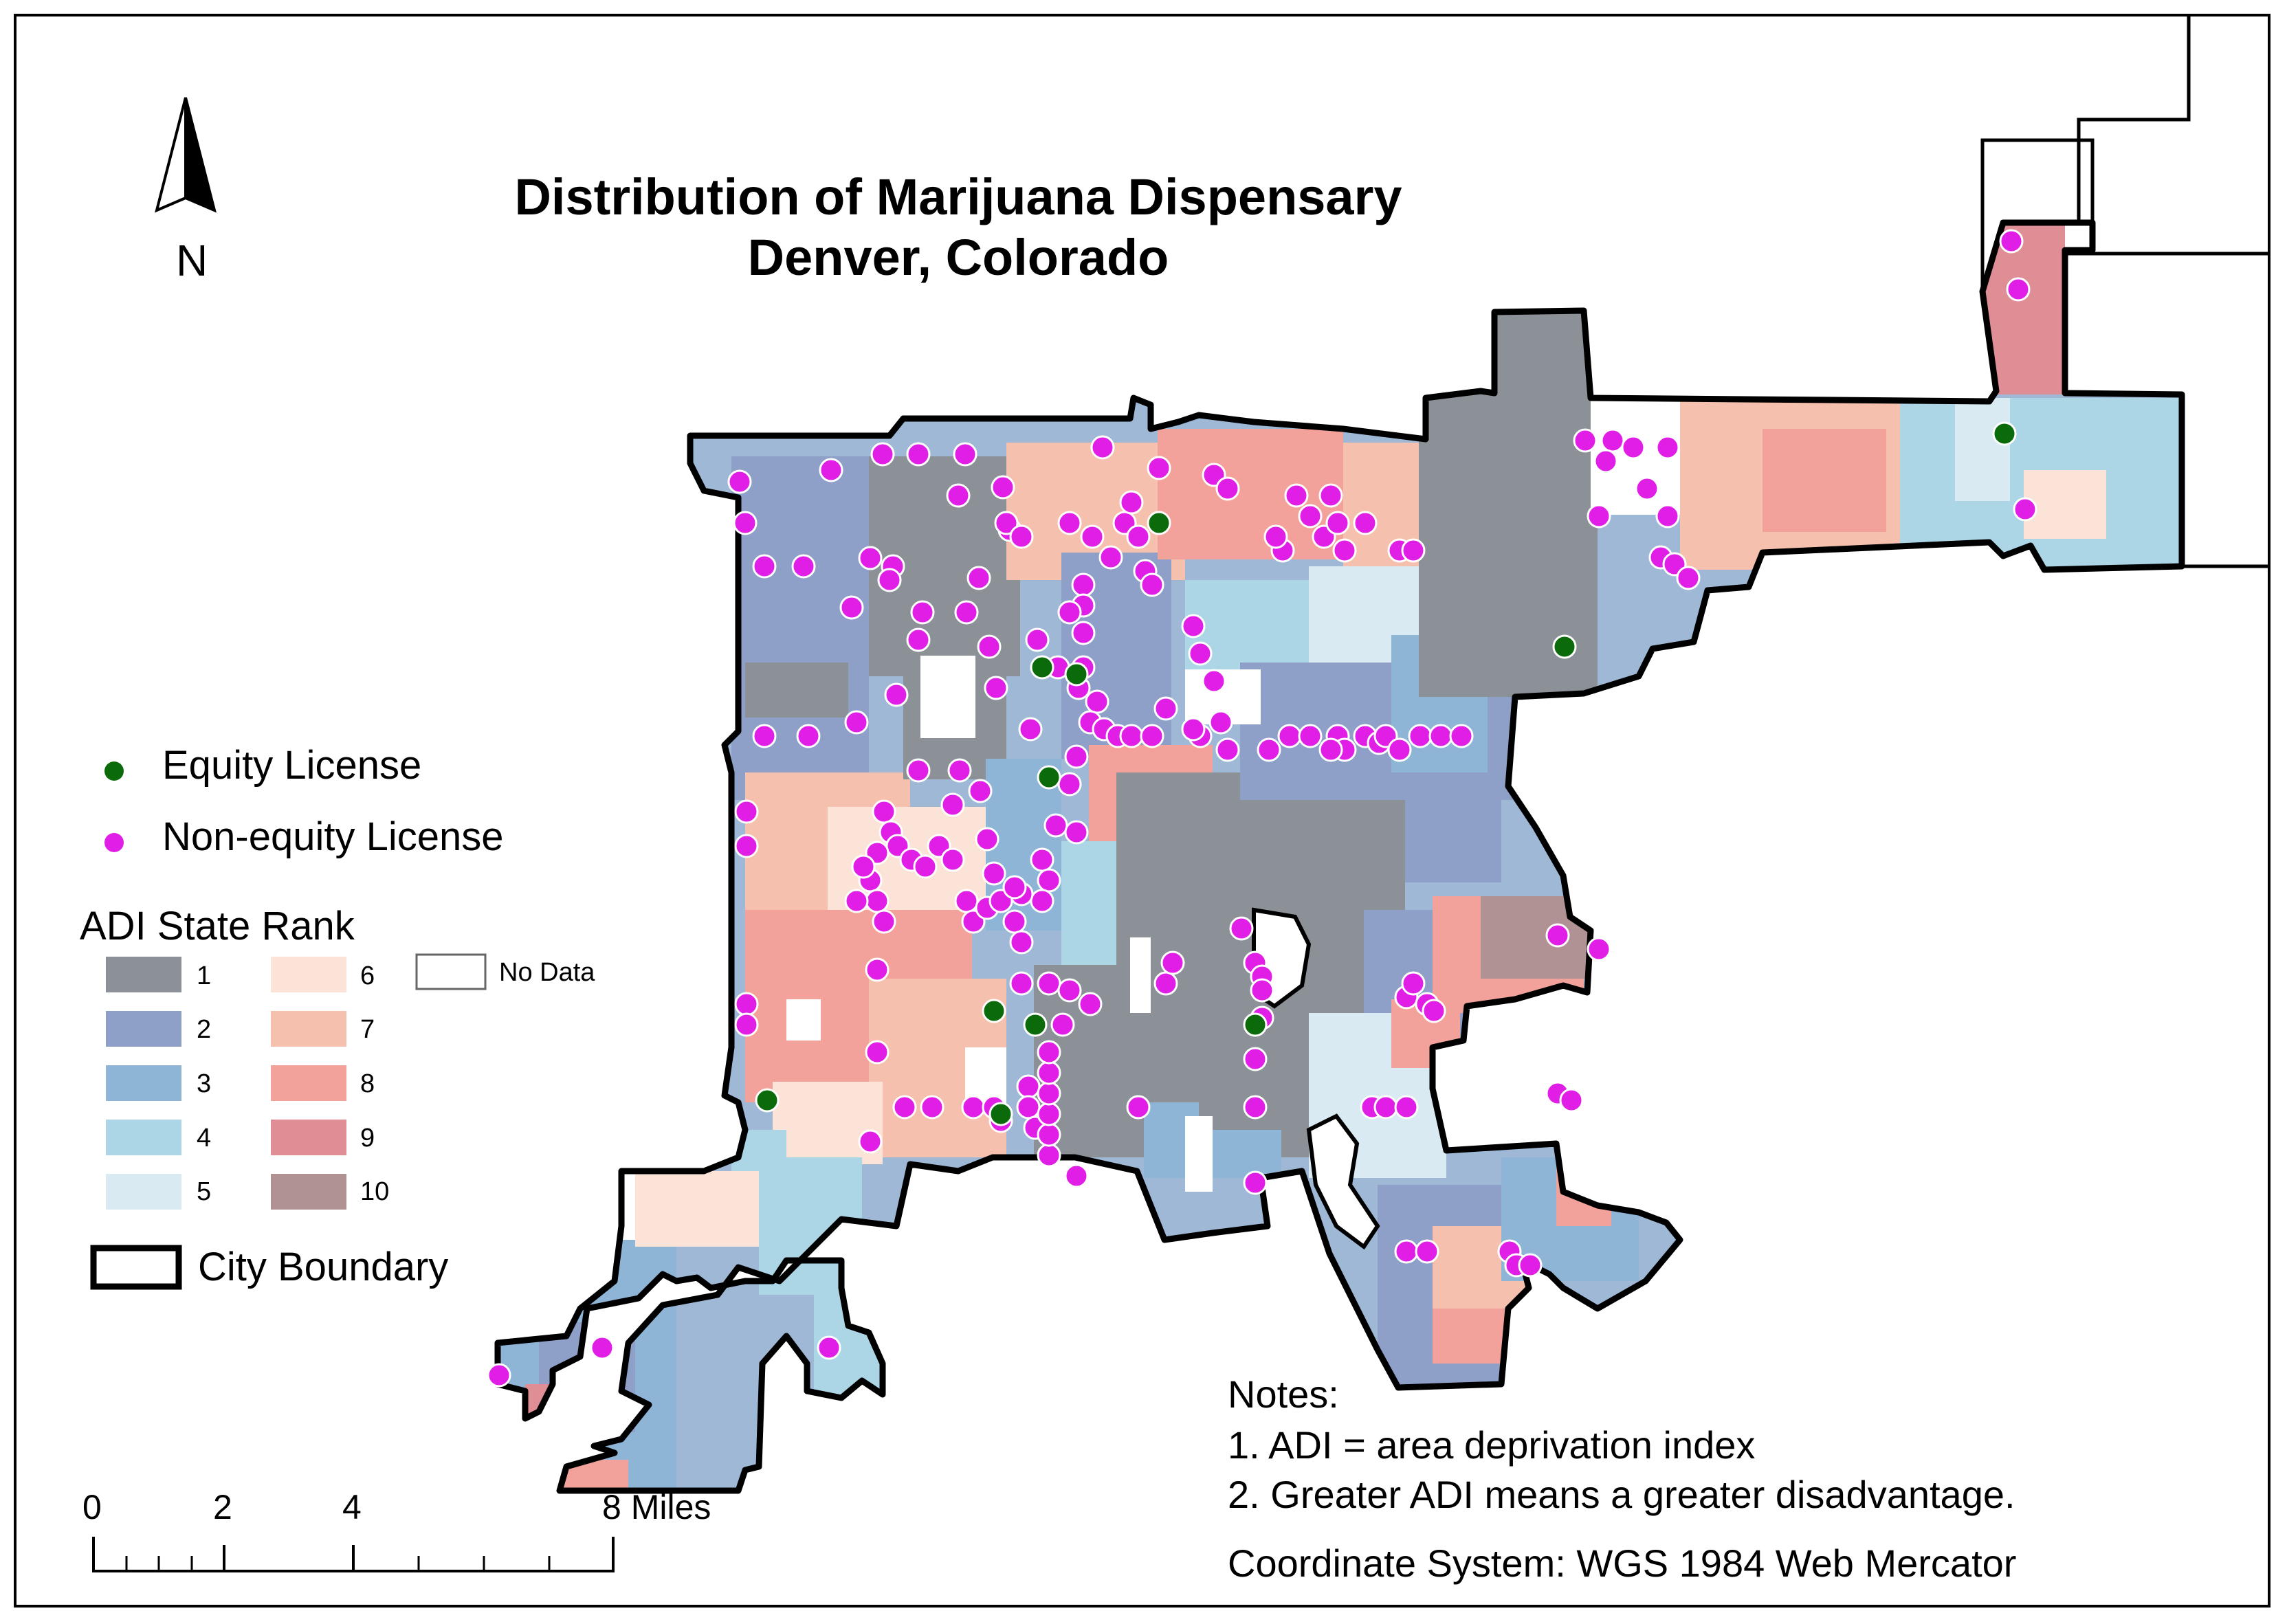  I want to click on legend-adi-title: ADI State Rank, so click(218, 926).